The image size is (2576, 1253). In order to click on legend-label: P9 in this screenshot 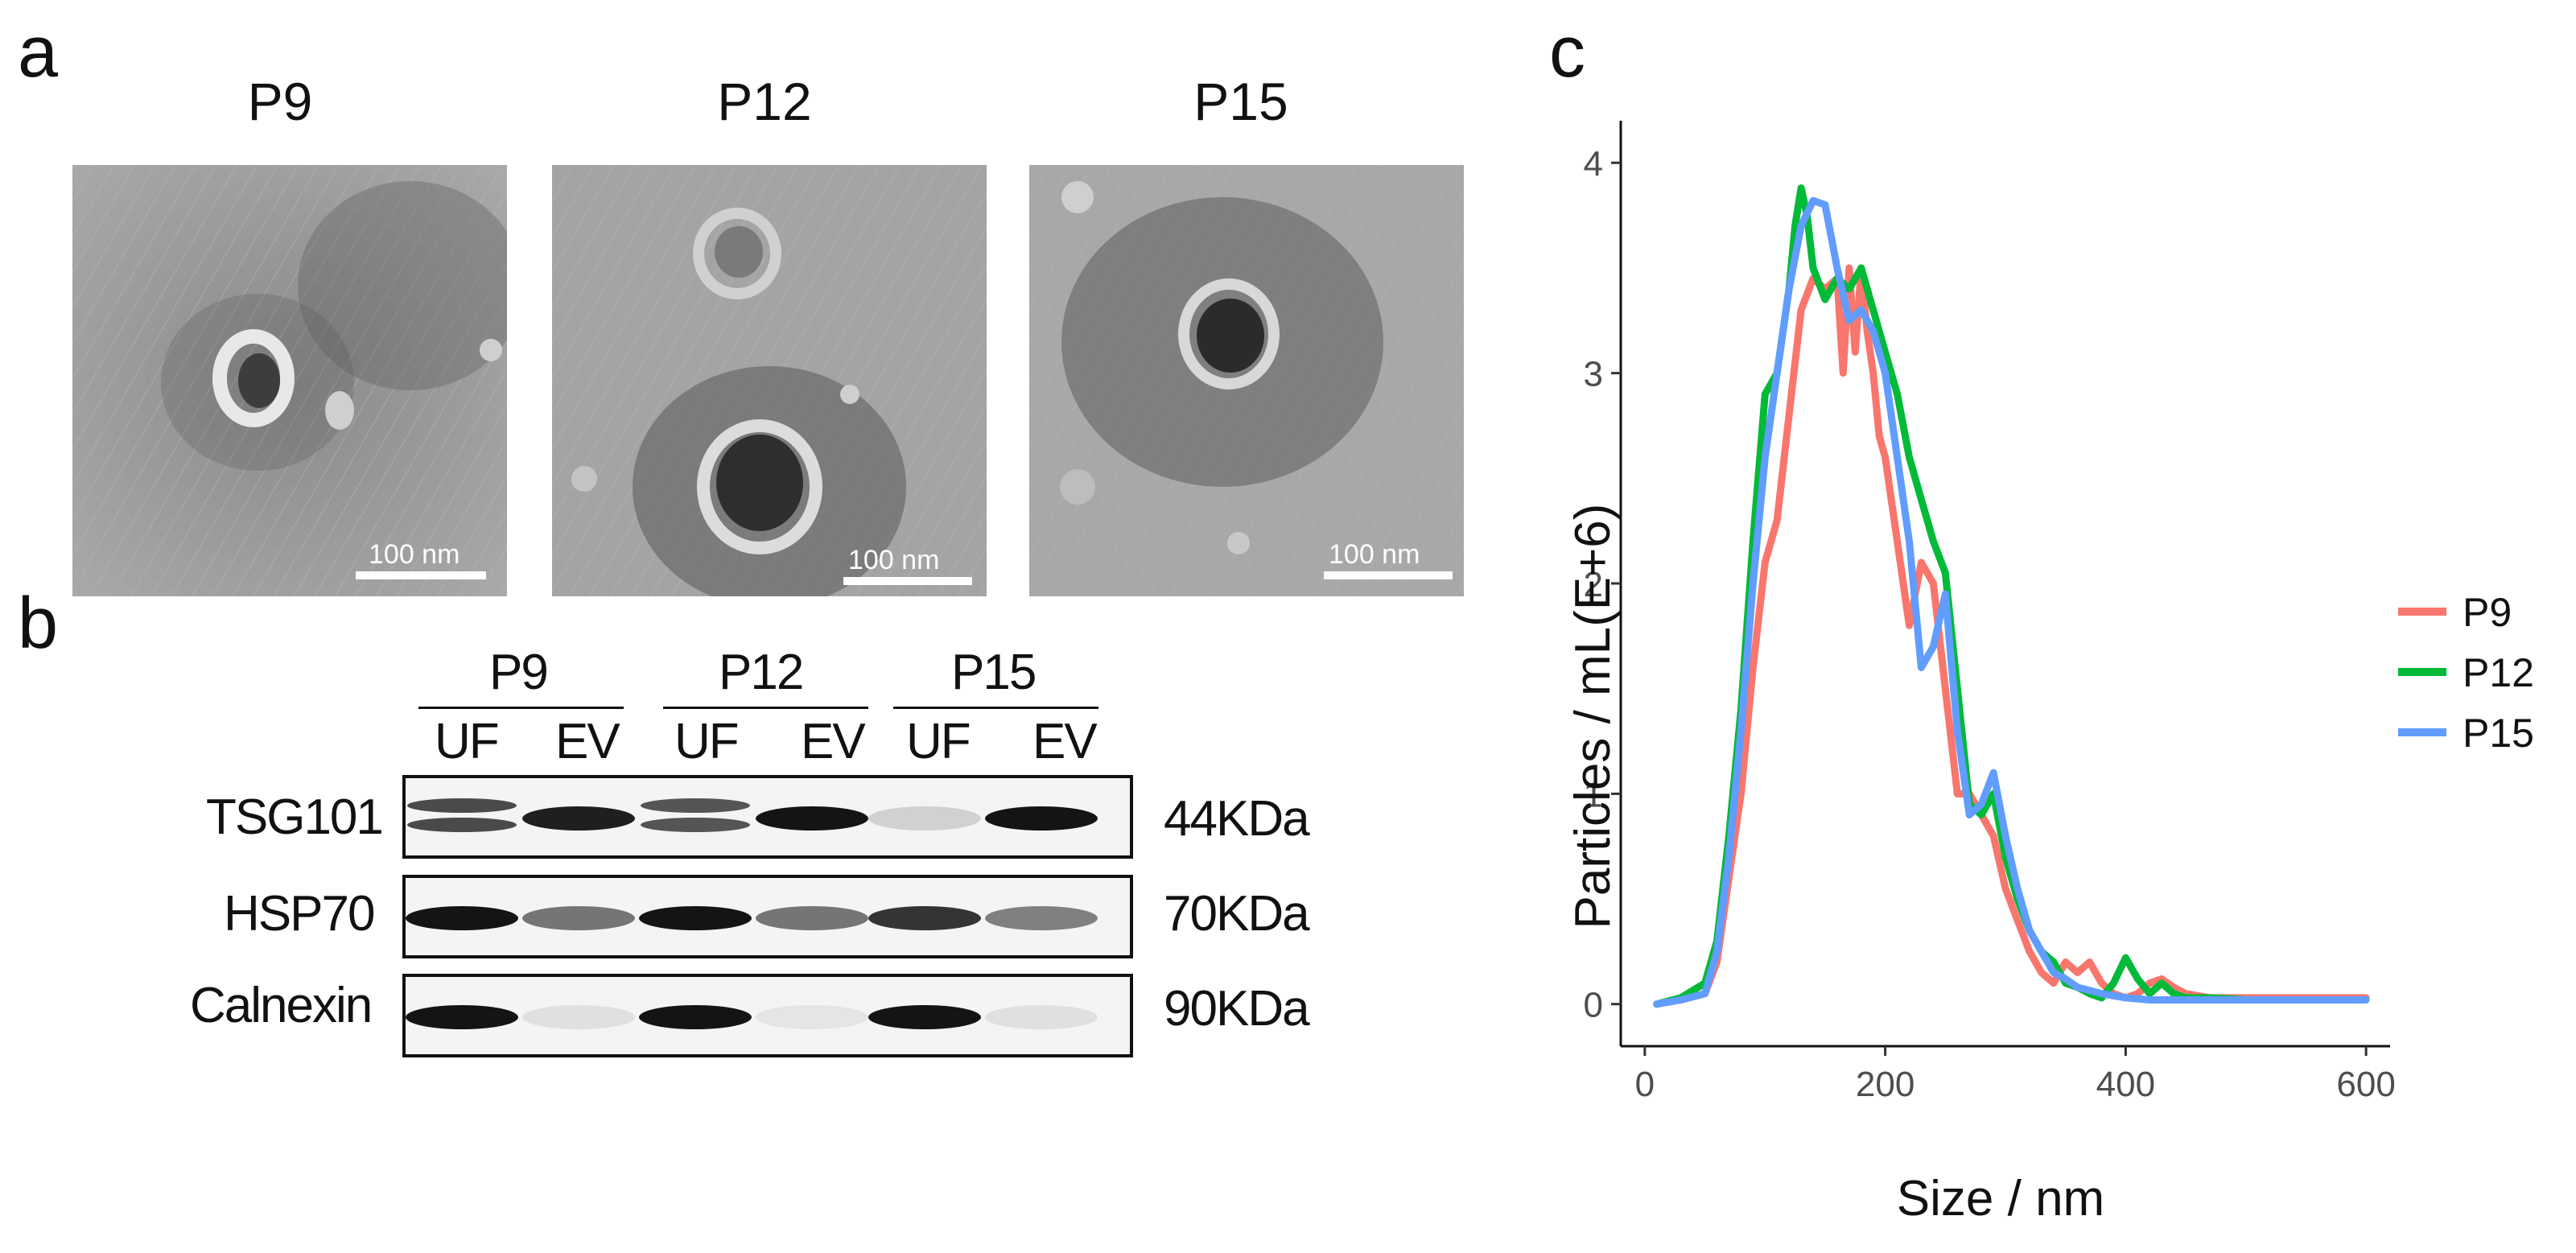, I will do `click(2487, 612)`.